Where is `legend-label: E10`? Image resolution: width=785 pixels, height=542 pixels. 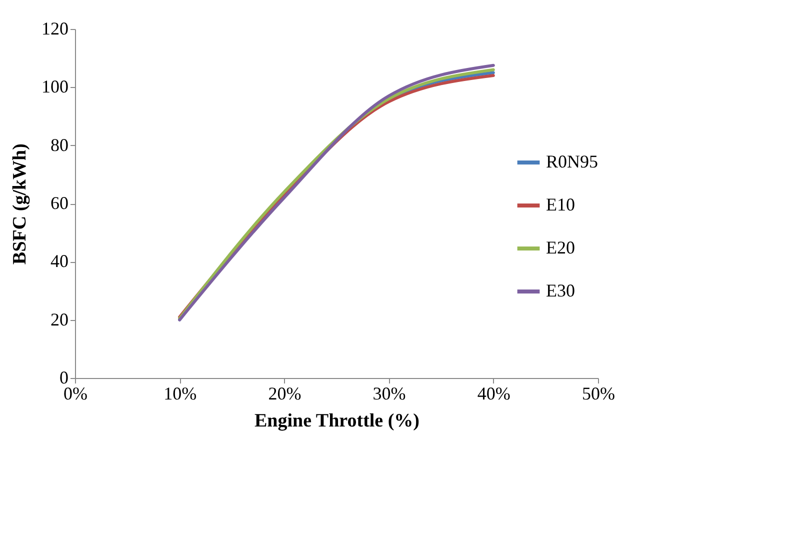 legend-label: E10 is located at coordinates (560, 204).